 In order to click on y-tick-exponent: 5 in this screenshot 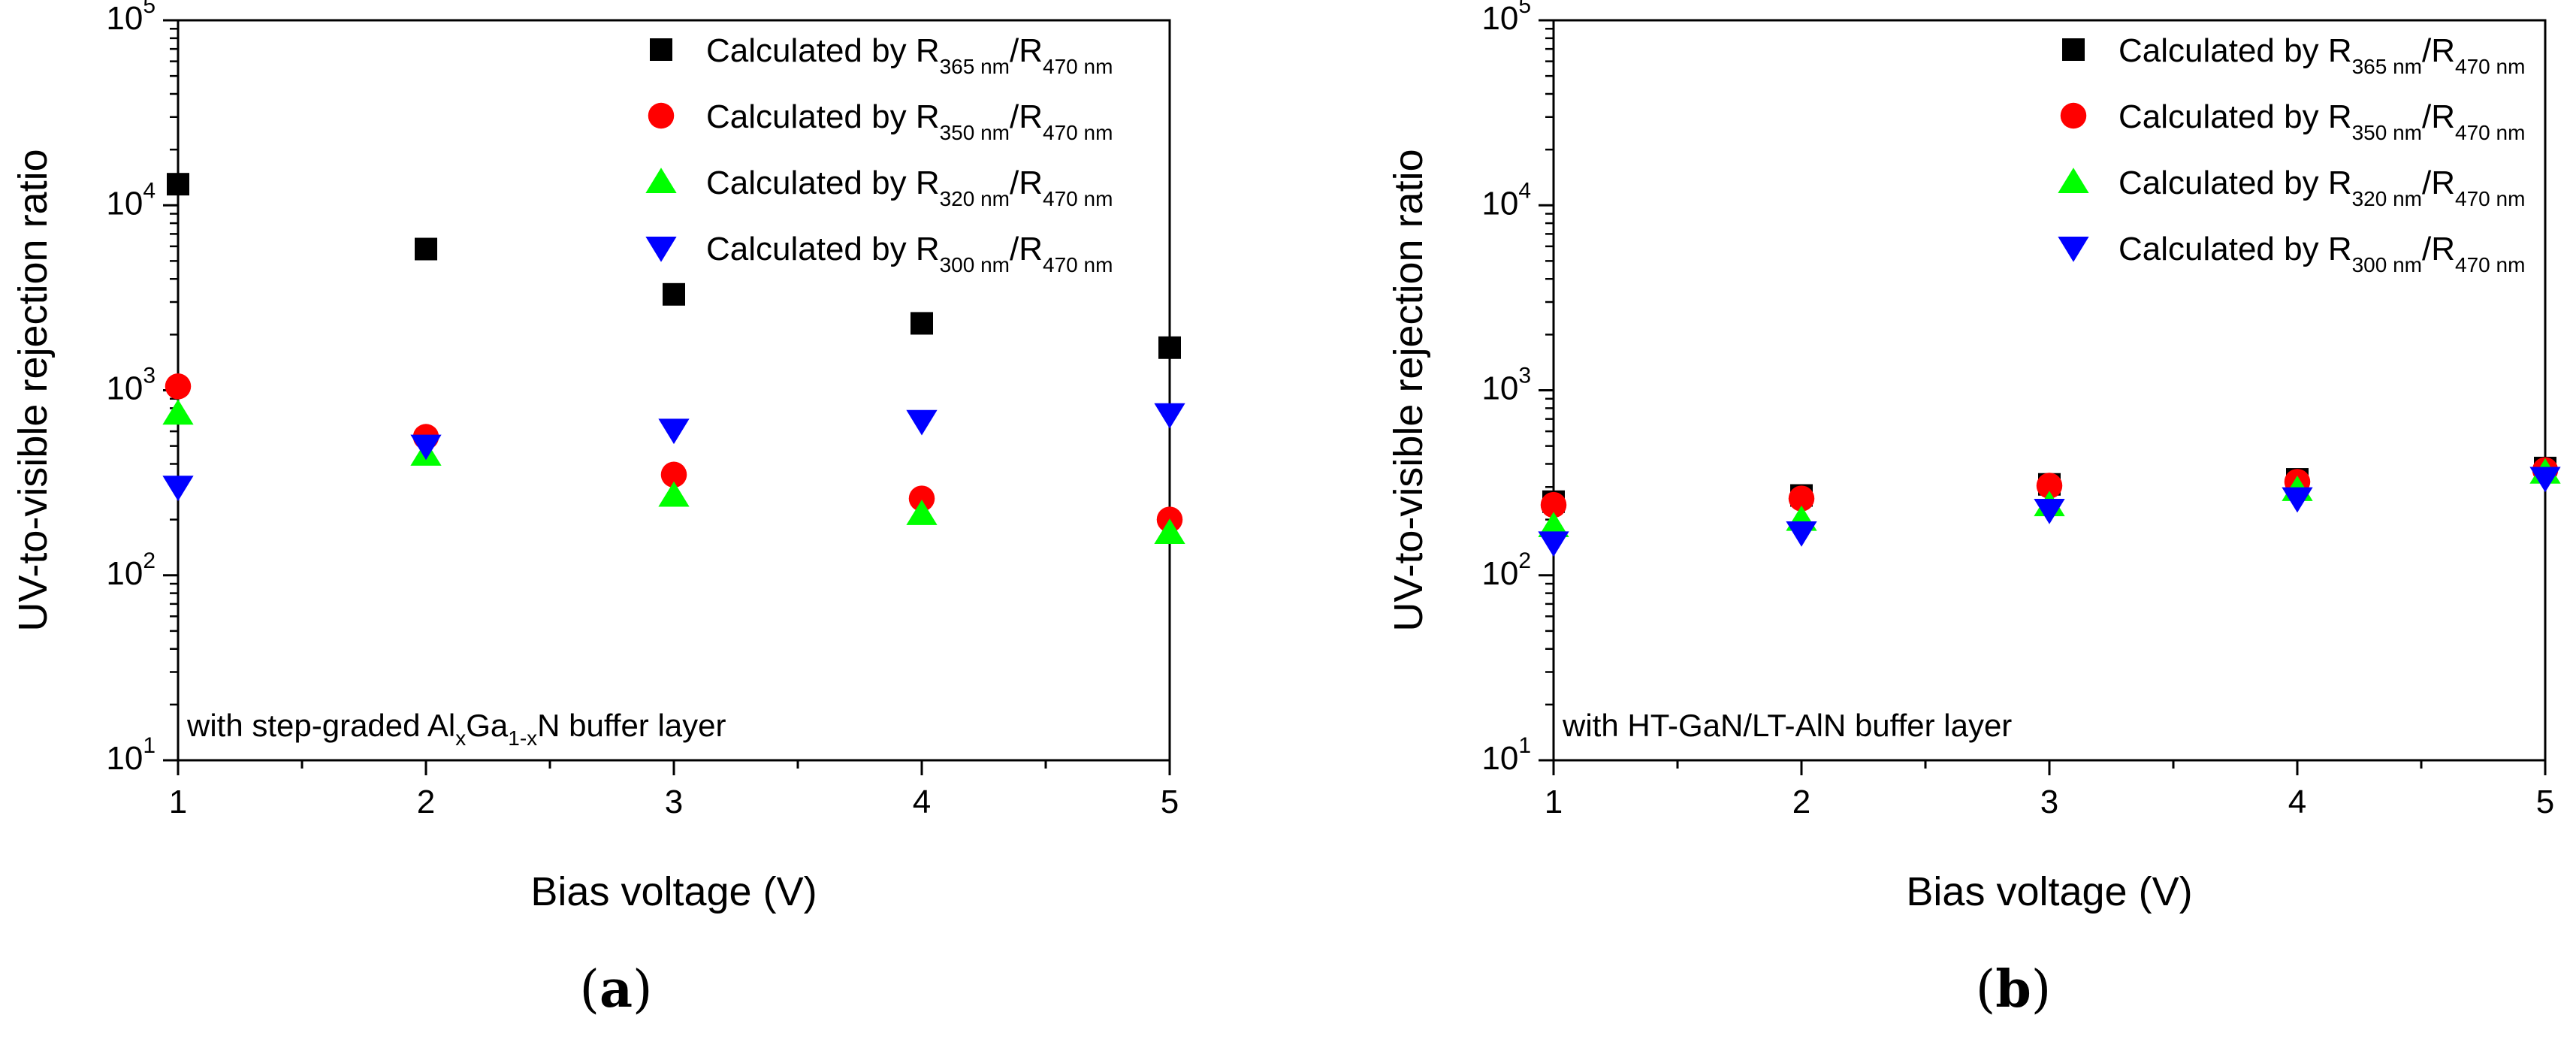, I will do `click(149, 9)`.